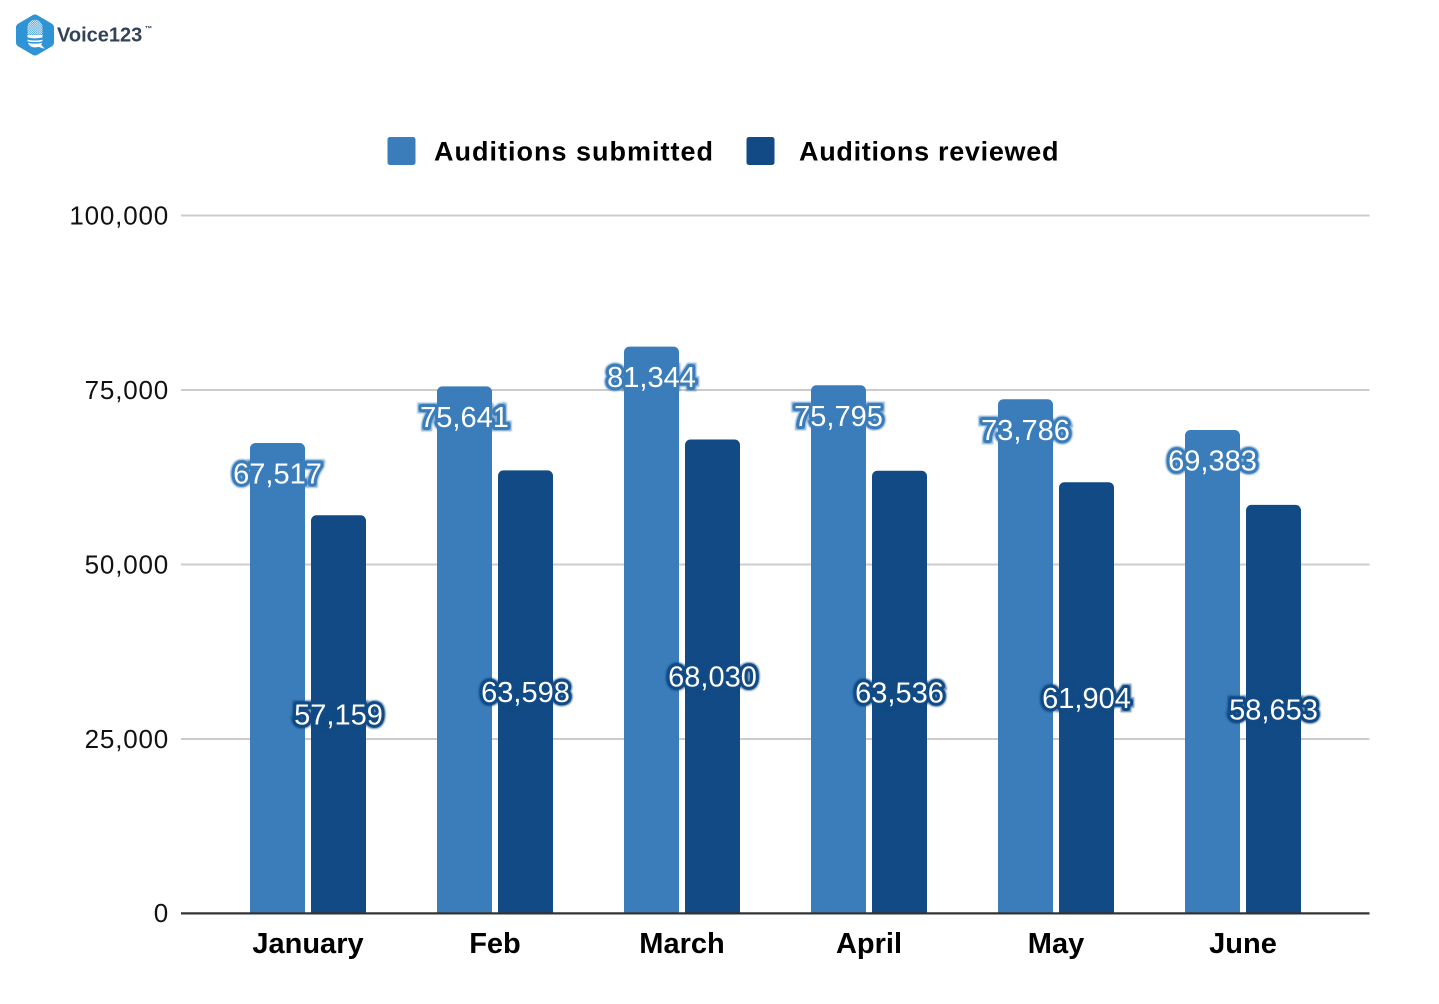 This screenshot has width=1439, height=1004. What do you see at coordinates (127, 565) in the screenshot?
I see `svg-text: 50,000` at bounding box center [127, 565].